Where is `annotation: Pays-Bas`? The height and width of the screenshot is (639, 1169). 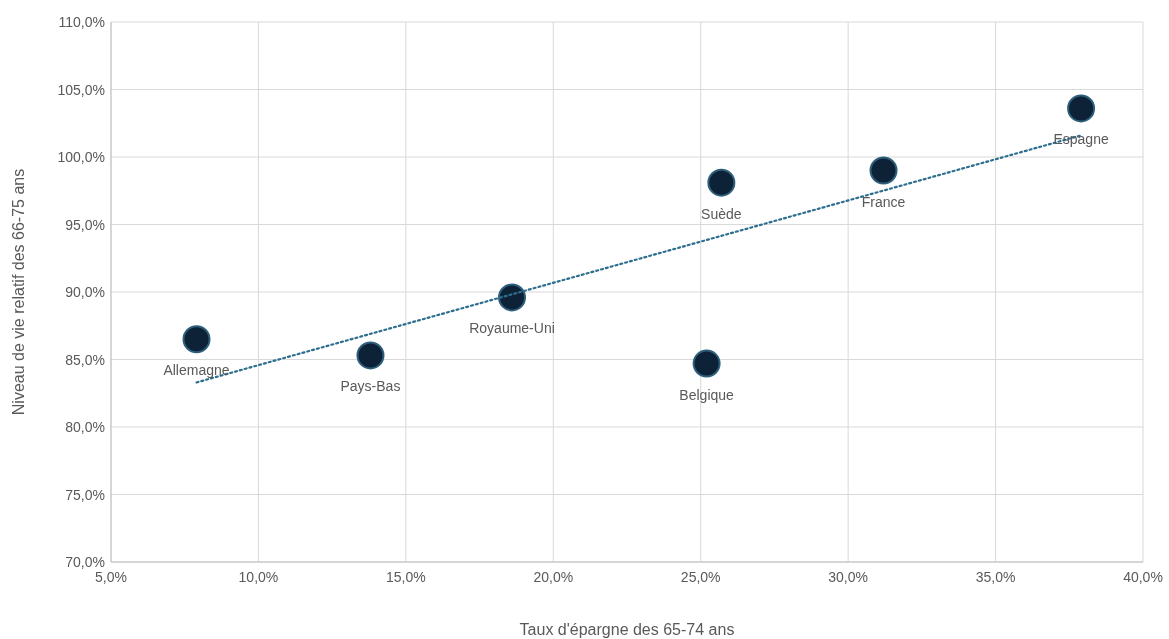
annotation: Pays-Bas is located at coordinates (370, 386).